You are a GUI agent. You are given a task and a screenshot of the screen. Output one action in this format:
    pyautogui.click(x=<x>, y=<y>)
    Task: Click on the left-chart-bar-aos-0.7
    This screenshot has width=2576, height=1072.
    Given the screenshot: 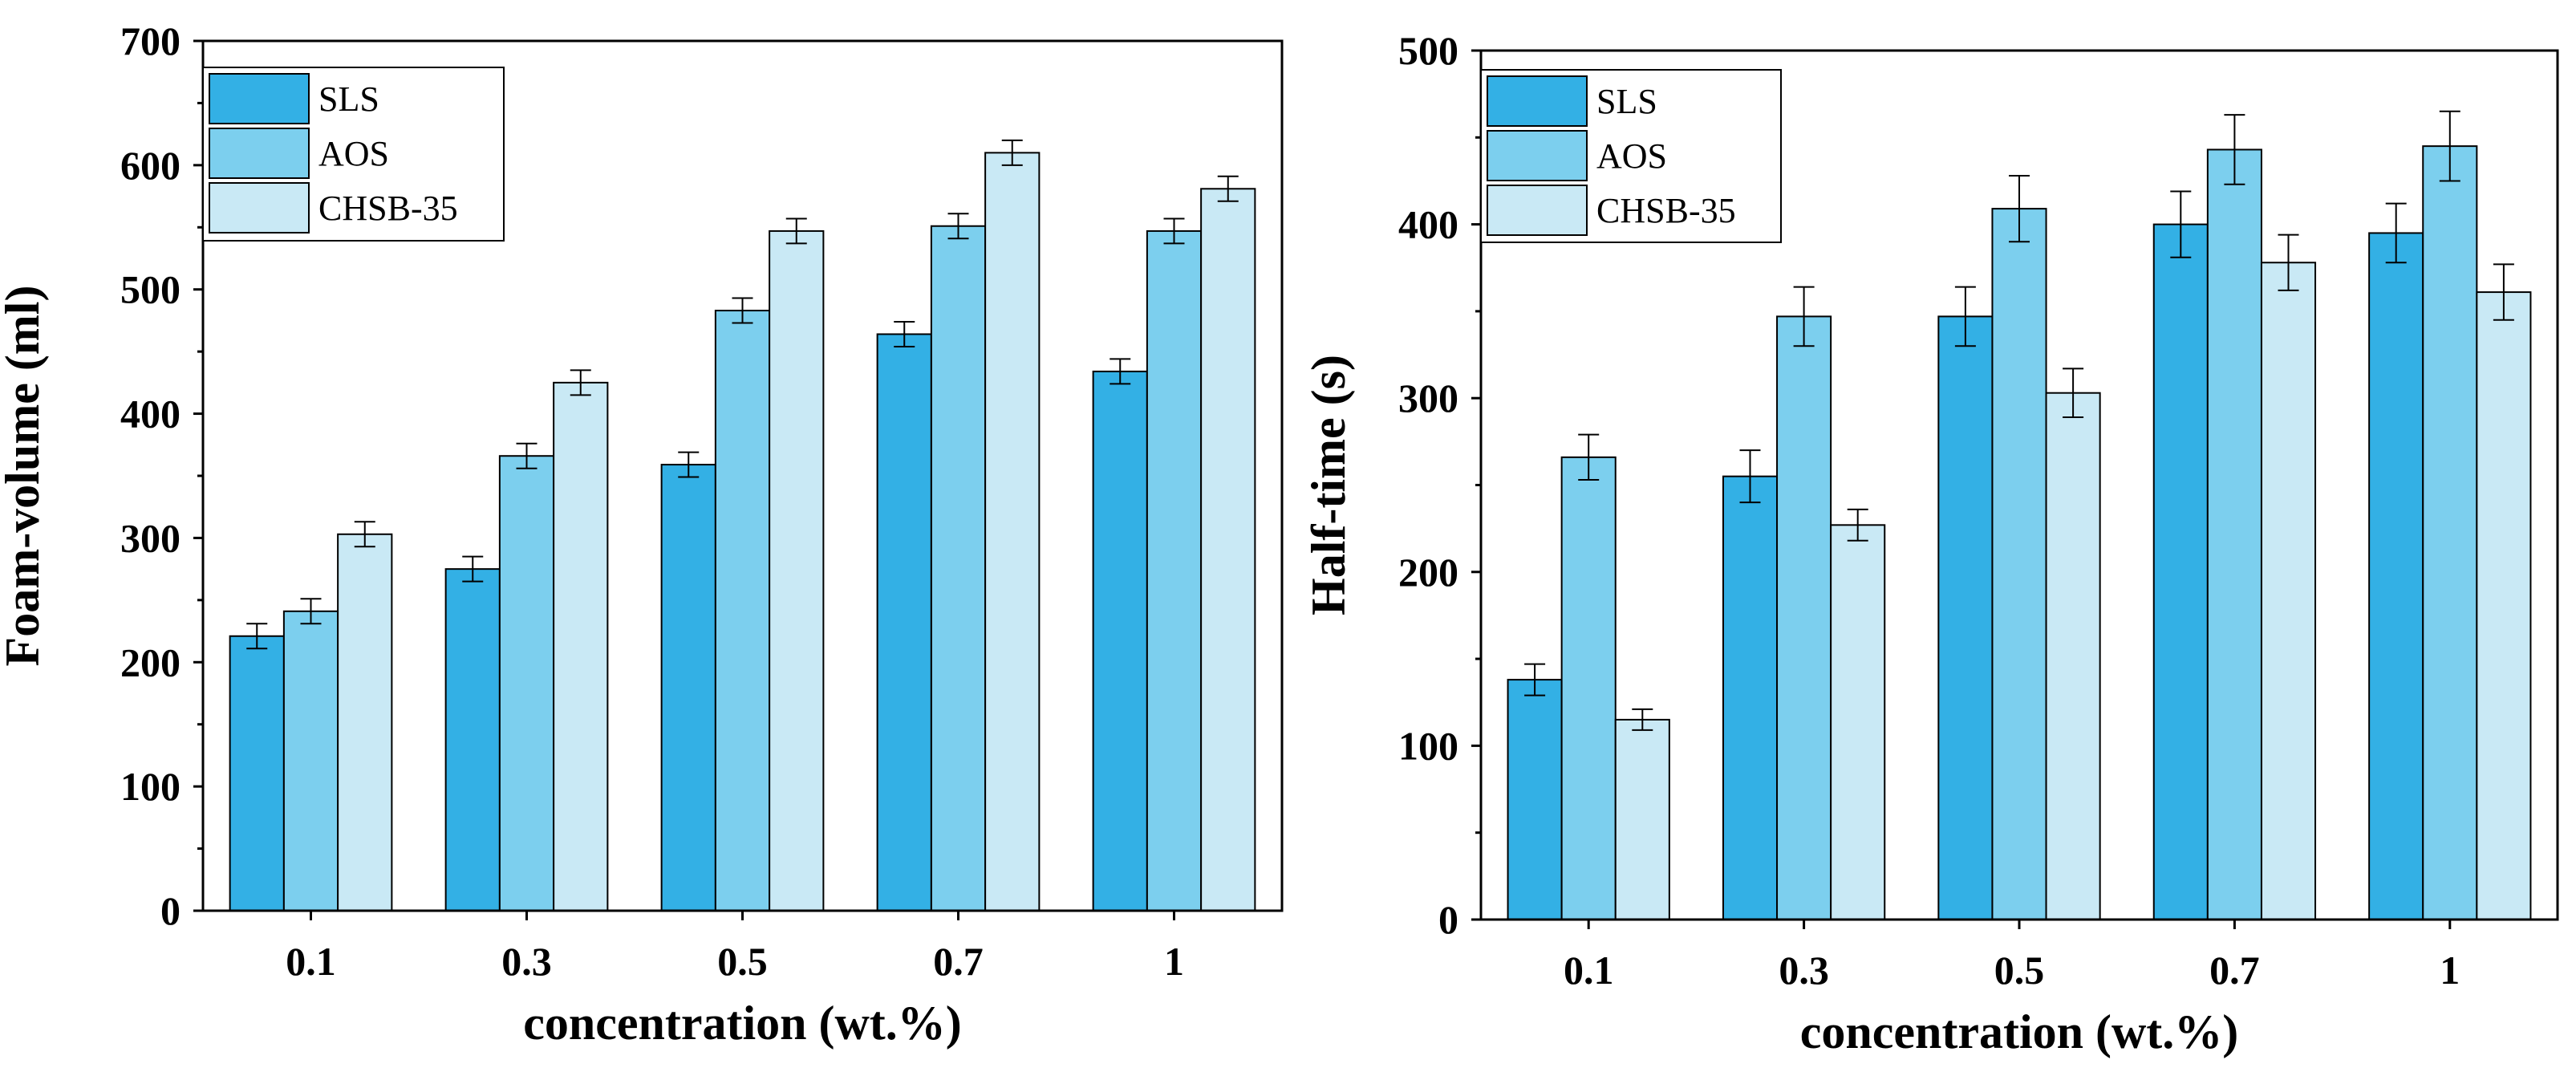 What is the action you would take?
    pyautogui.click(x=958, y=568)
    